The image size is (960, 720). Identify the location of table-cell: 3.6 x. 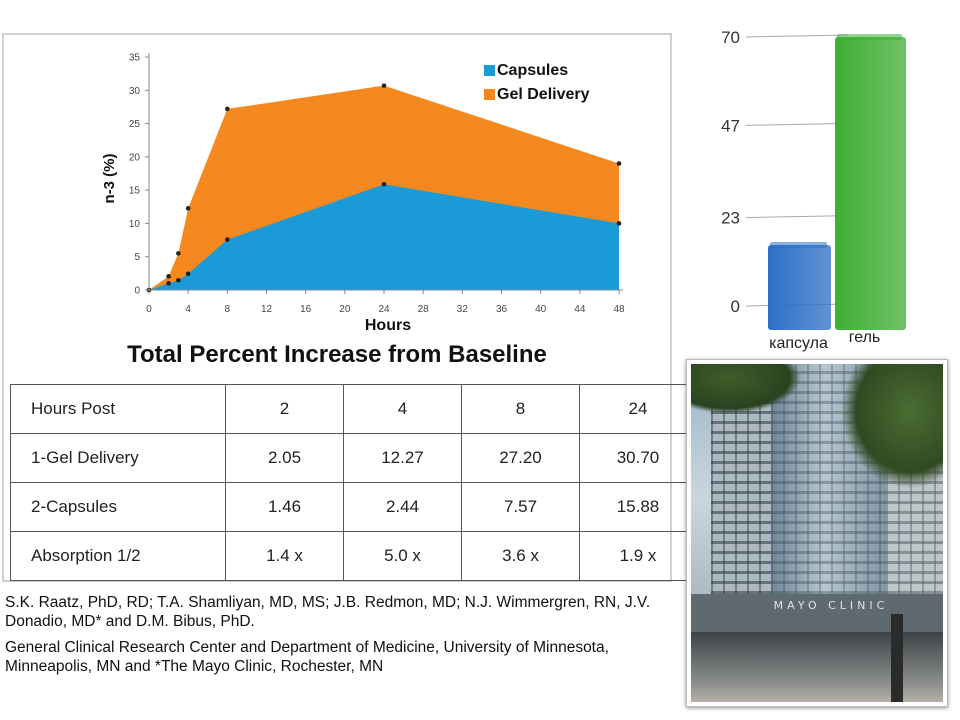
(520, 556).